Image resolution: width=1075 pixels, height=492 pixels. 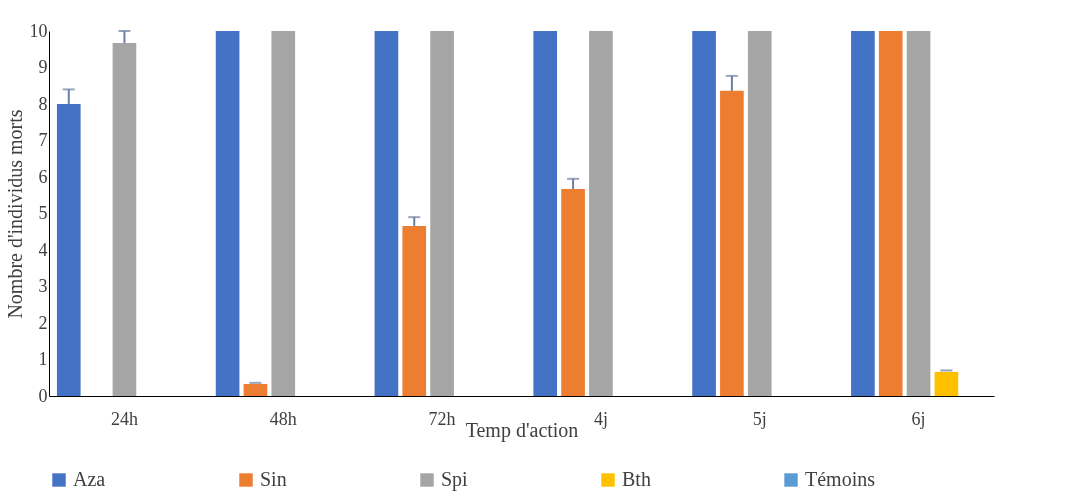 I want to click on y-tick-label: 5, so click(x=43, y=213).